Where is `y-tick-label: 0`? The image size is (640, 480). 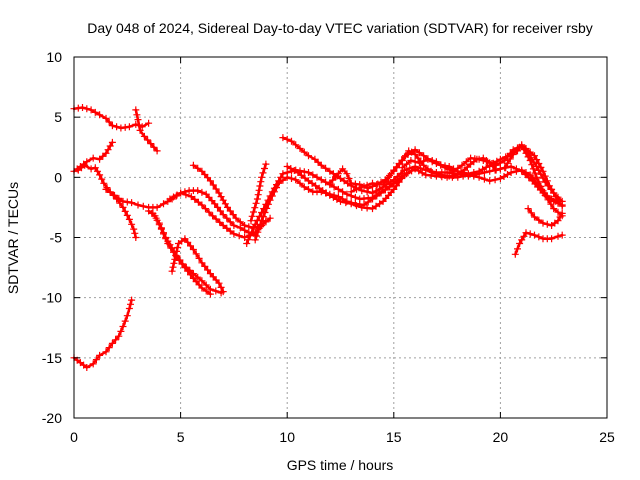 y-tick-label: 0 is located at coordinates (58, 177).